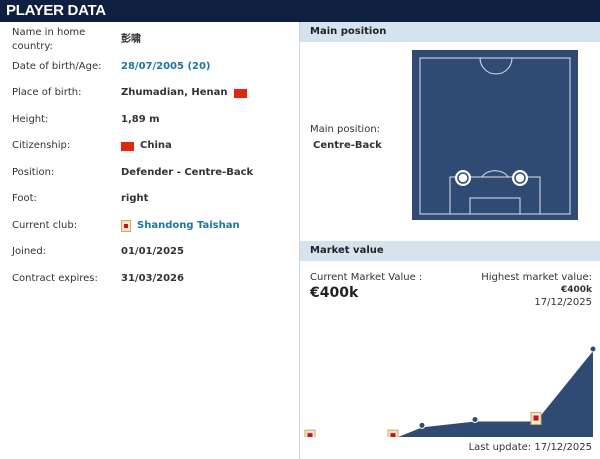  I want to click on detail-row: Current club: Shandong Taishan, so click(126, 226).